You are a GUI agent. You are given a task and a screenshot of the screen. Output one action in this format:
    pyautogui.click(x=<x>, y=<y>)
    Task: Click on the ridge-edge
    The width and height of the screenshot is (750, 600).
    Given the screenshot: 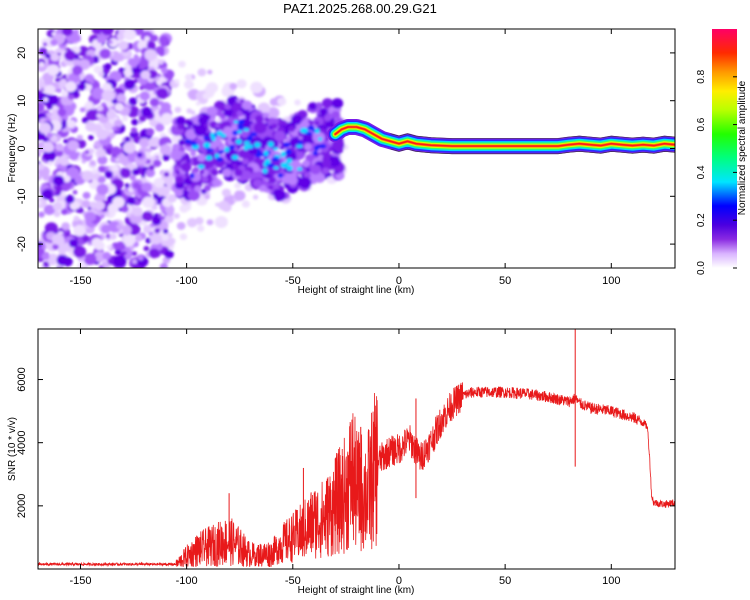 What is the action you would take?
    pyautogui.click(x=532, y=151)
    